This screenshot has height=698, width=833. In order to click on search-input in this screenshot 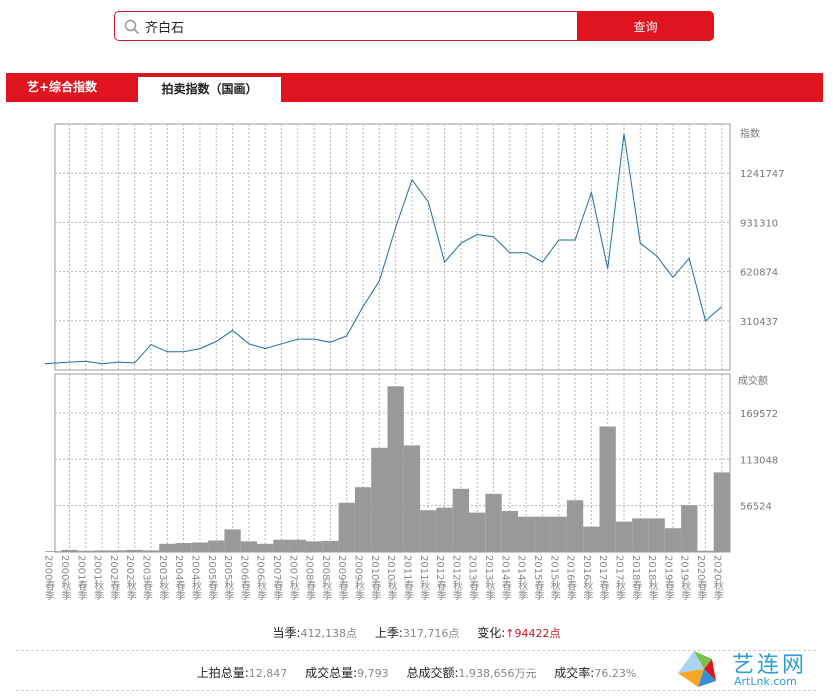, I will do `click(355, 26)`.